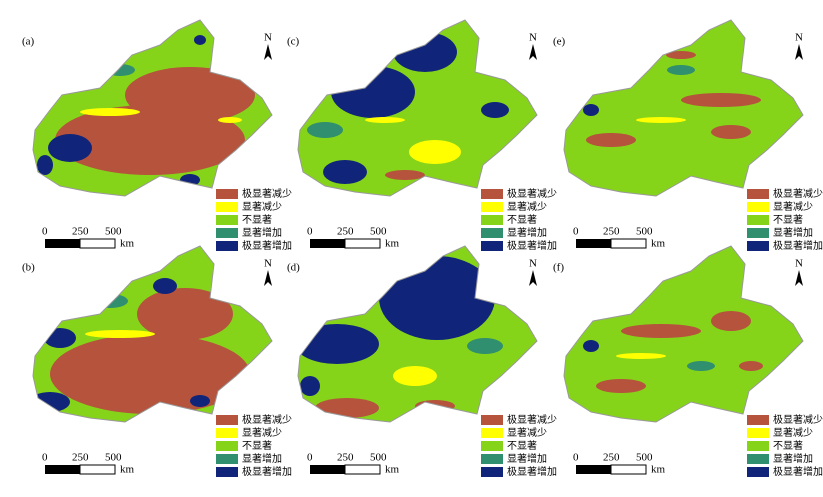  I want to click on panel-label: (e), so click(559, 42).